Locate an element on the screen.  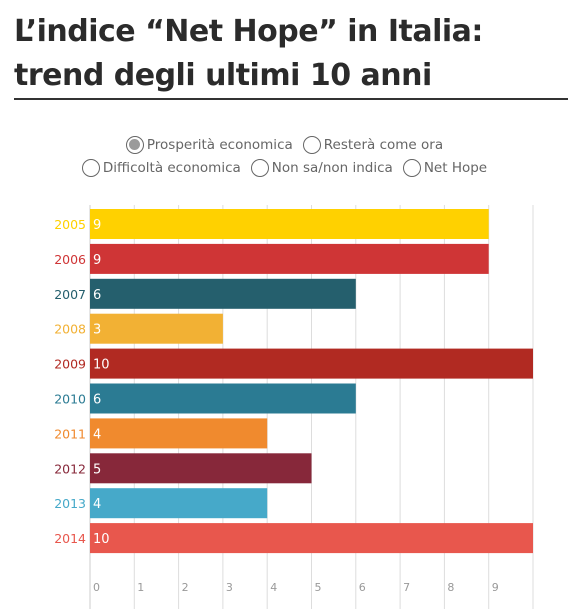
value-label: 5 is located at coordinates (97, 469).